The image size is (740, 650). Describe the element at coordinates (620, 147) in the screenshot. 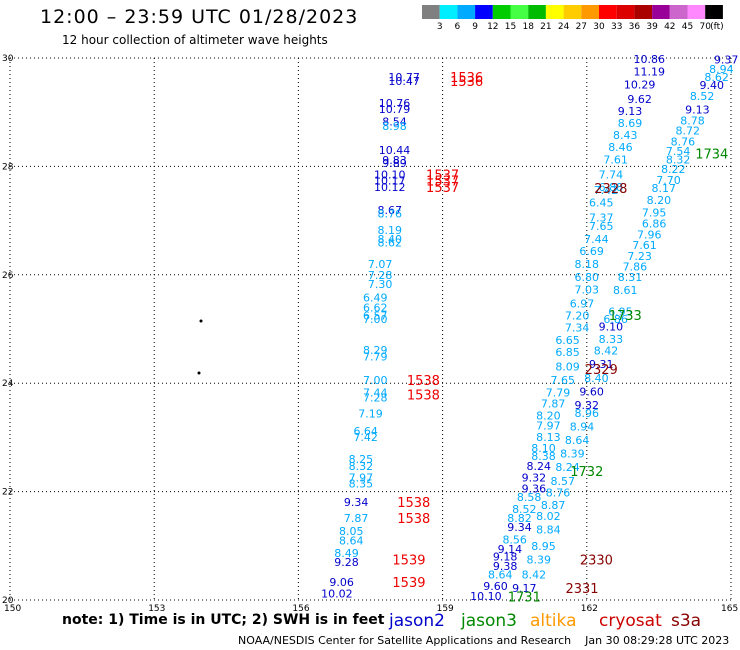

I see `wave-height-value: 8.46` at that location.